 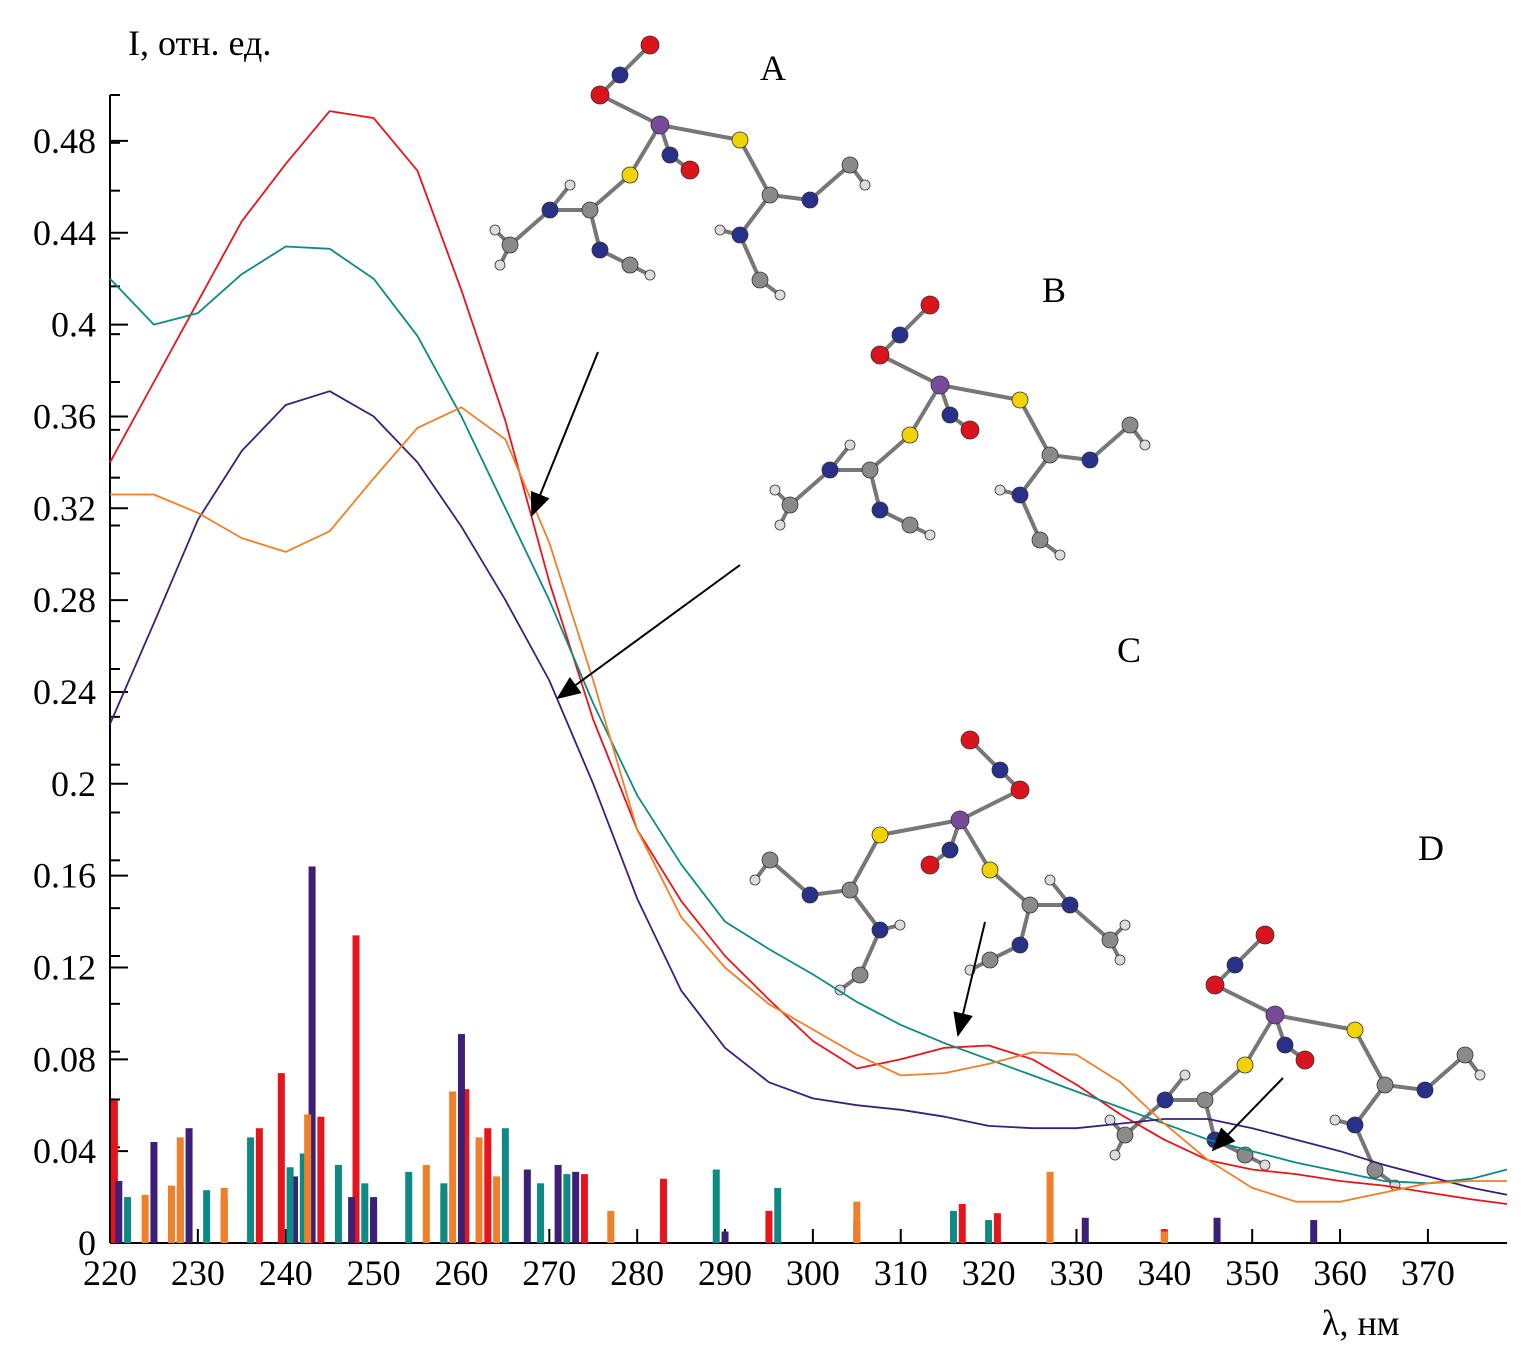 What do you see at coordinates (73, 784) in the screenshot?
I see `y-tick-label: 0.2` at bounding box center [73, 784].